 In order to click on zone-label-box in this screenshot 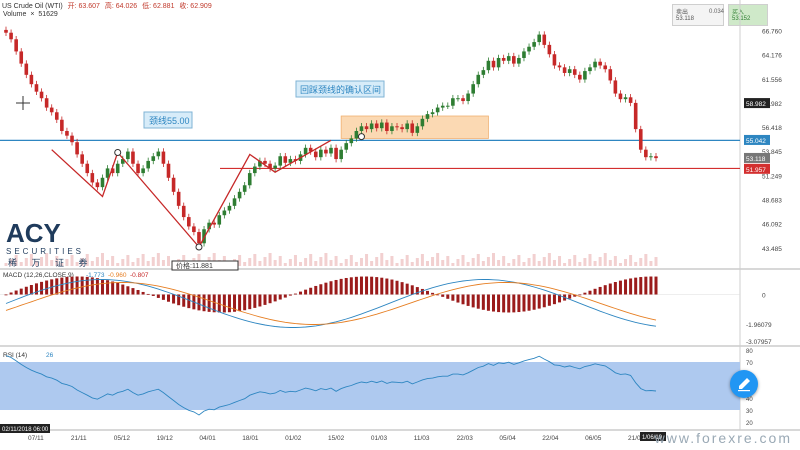, I will do `click(340, 89)`.